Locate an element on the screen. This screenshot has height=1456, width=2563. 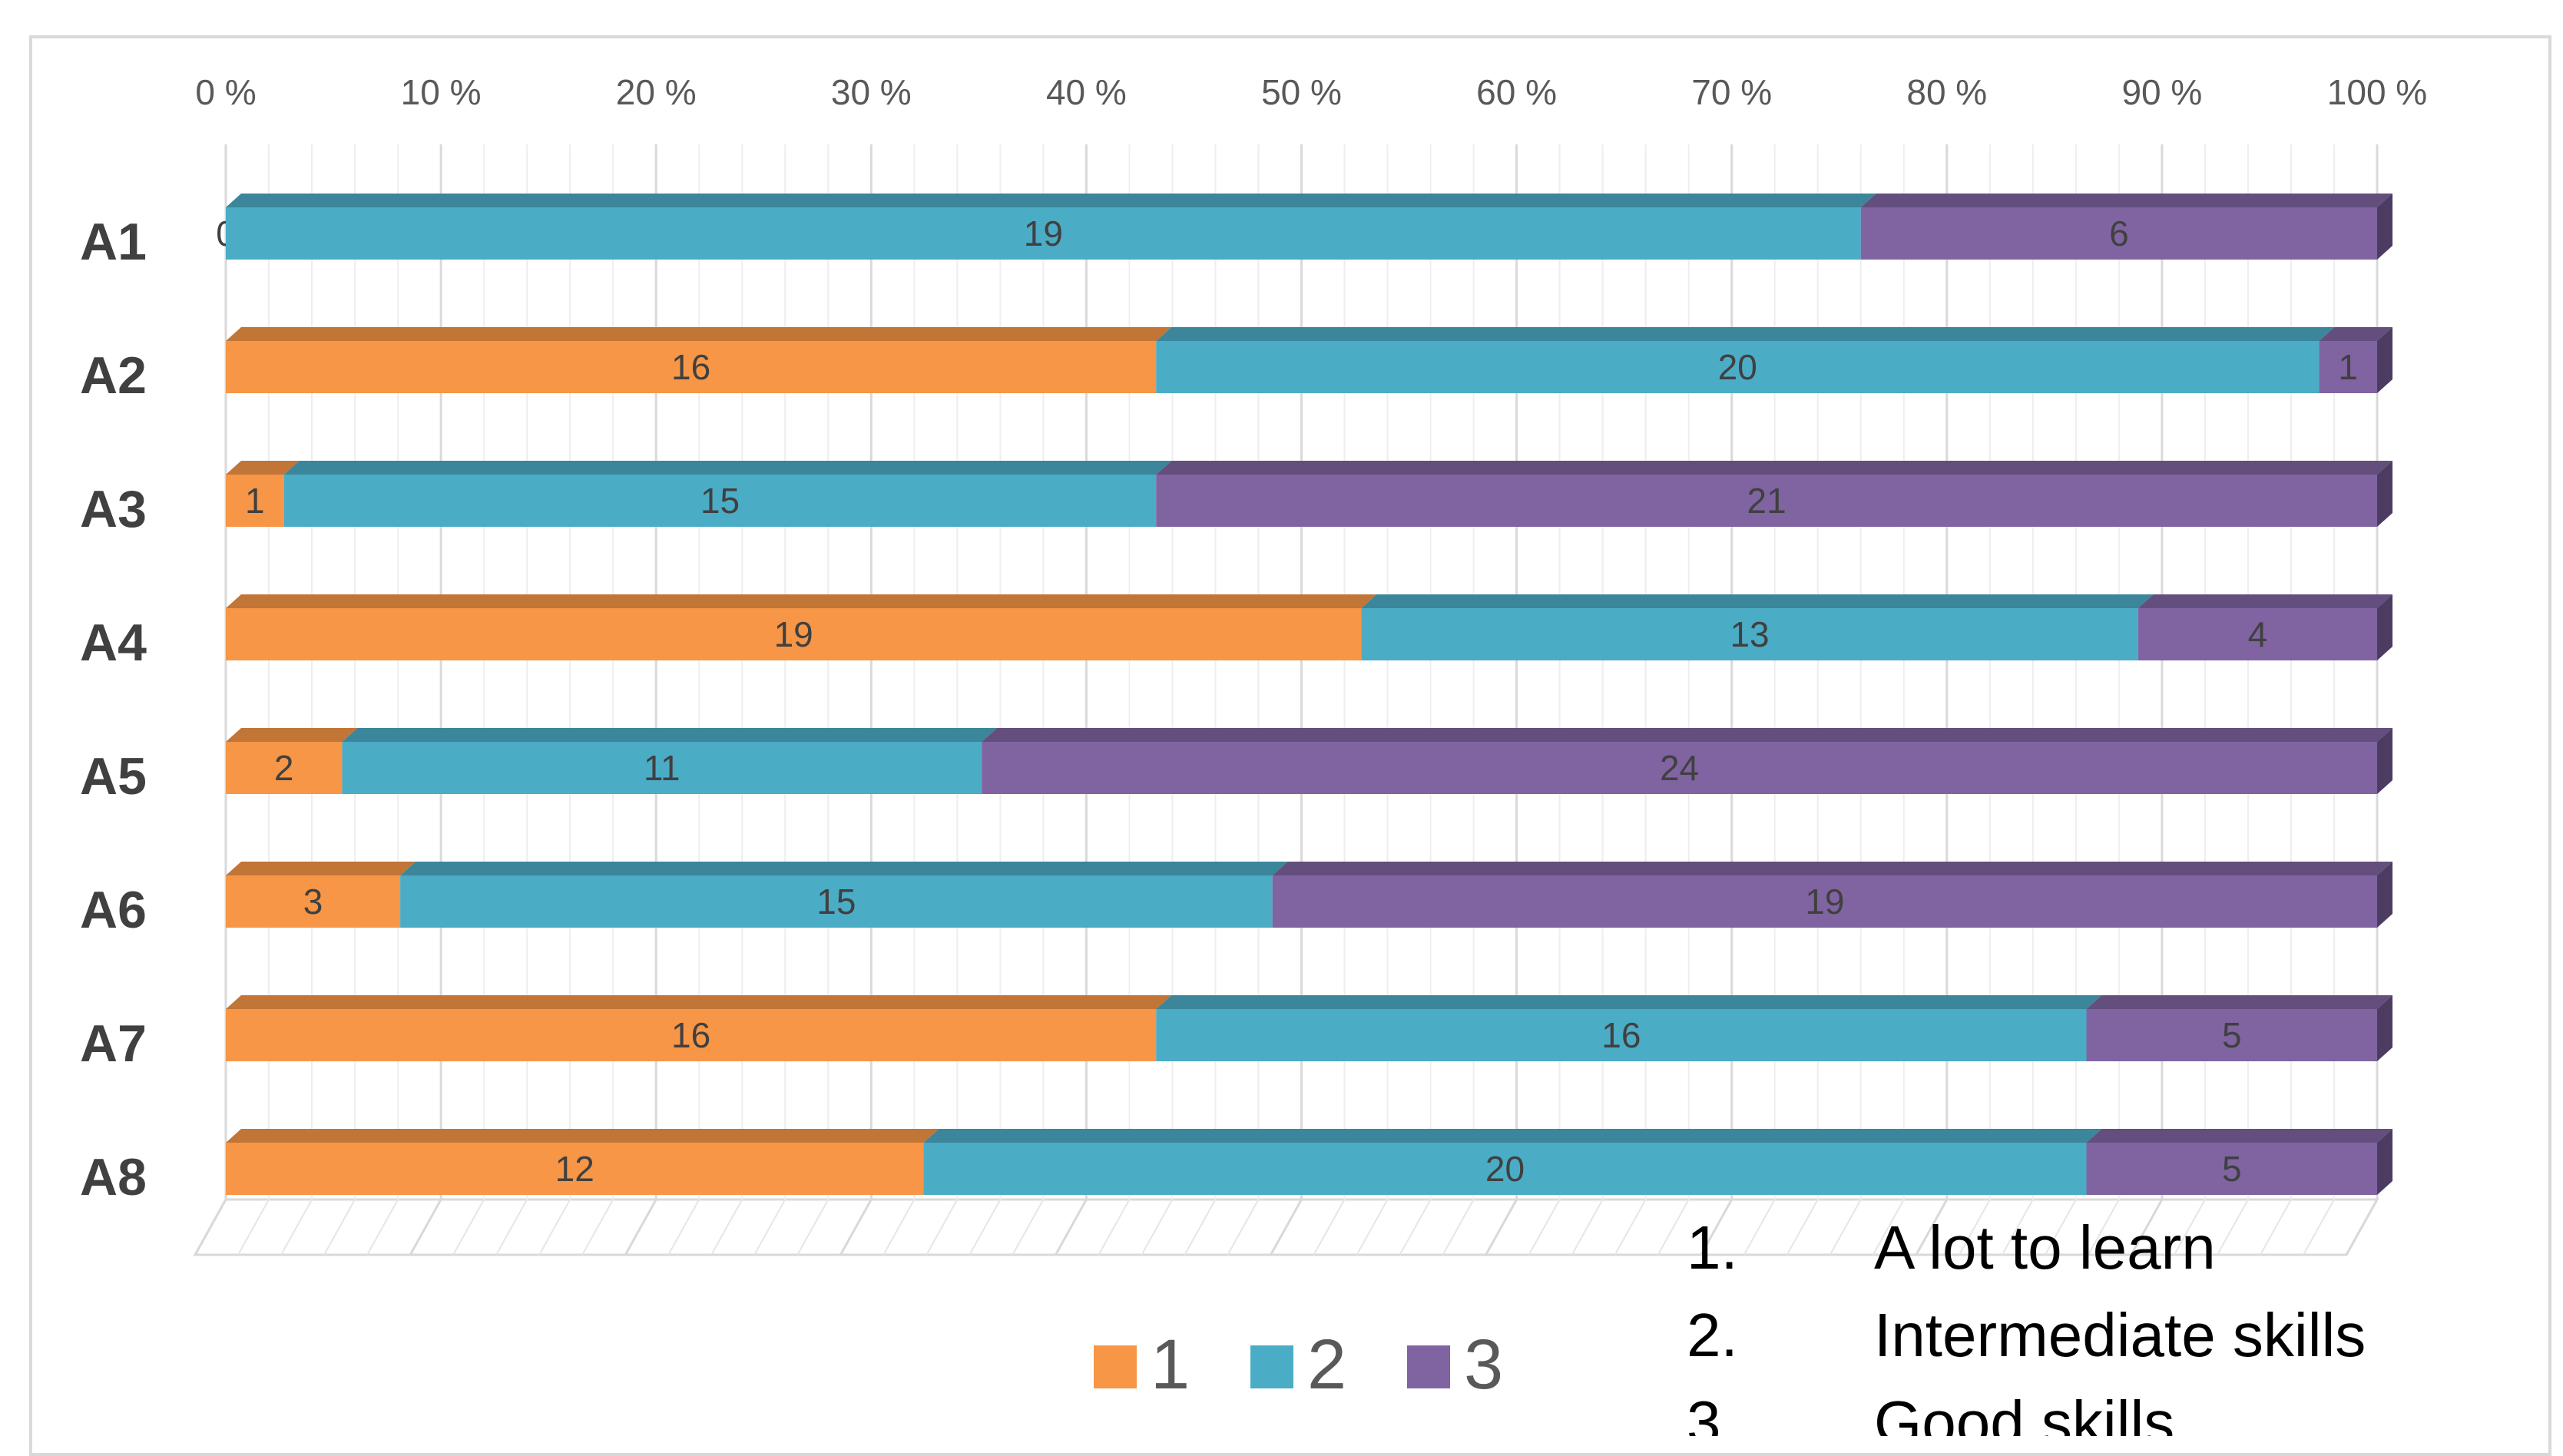
x-tick-label: 70 % is located at coordinates (1731, 92).